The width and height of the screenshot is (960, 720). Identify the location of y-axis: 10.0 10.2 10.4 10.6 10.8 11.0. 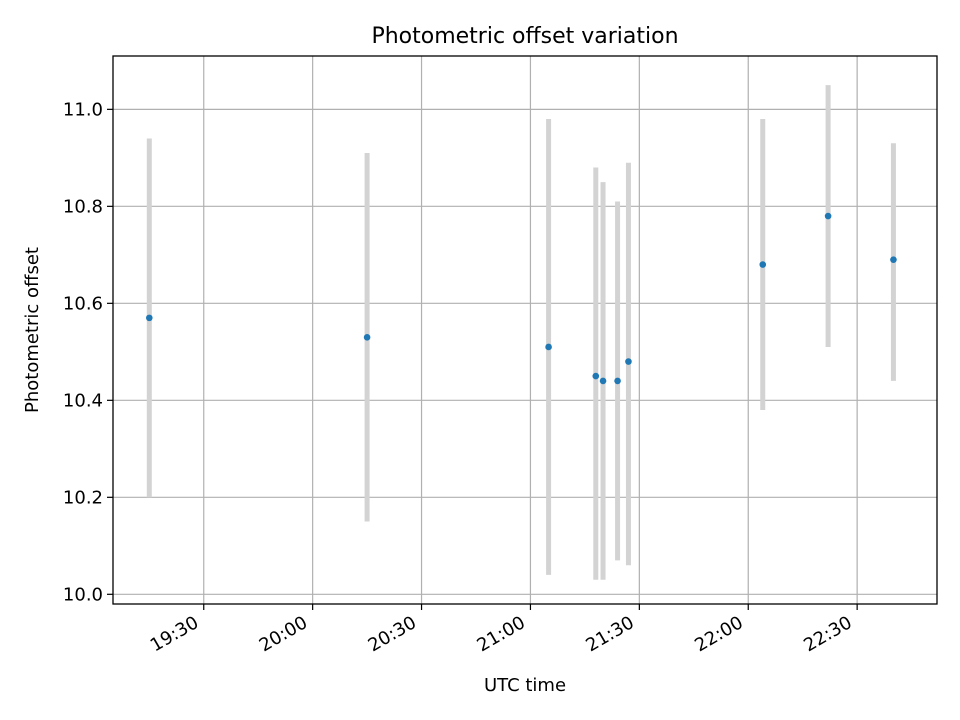
(88, 352).